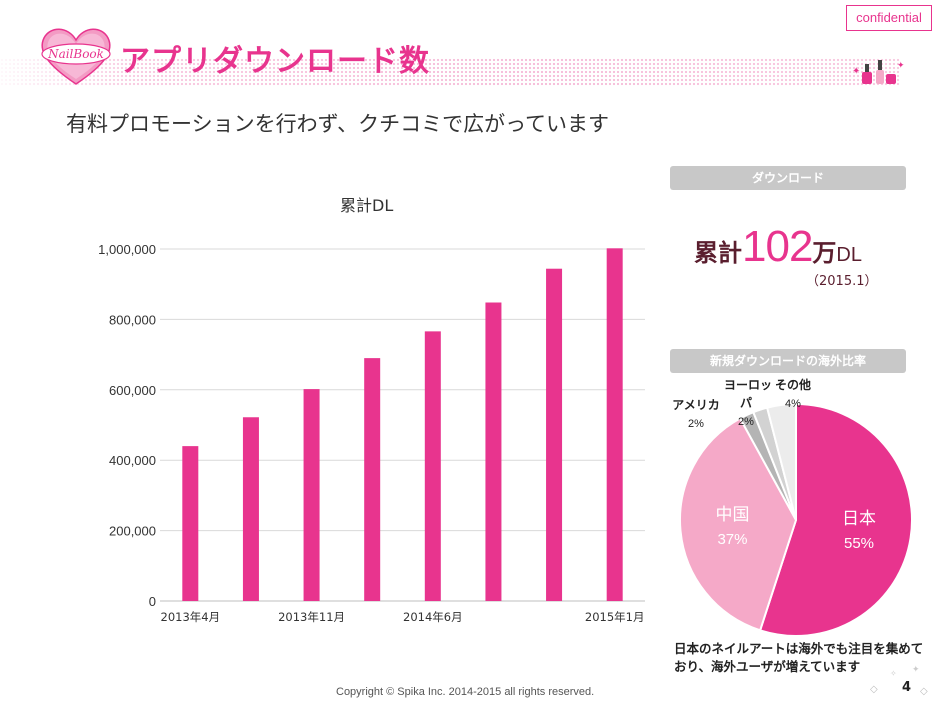 This screenshot has width=939, height=704. What do you see at coordinates (746, 403) in the screenshot?
I see `slice-label-europe-2: パ` at bounding box center [746, 403].